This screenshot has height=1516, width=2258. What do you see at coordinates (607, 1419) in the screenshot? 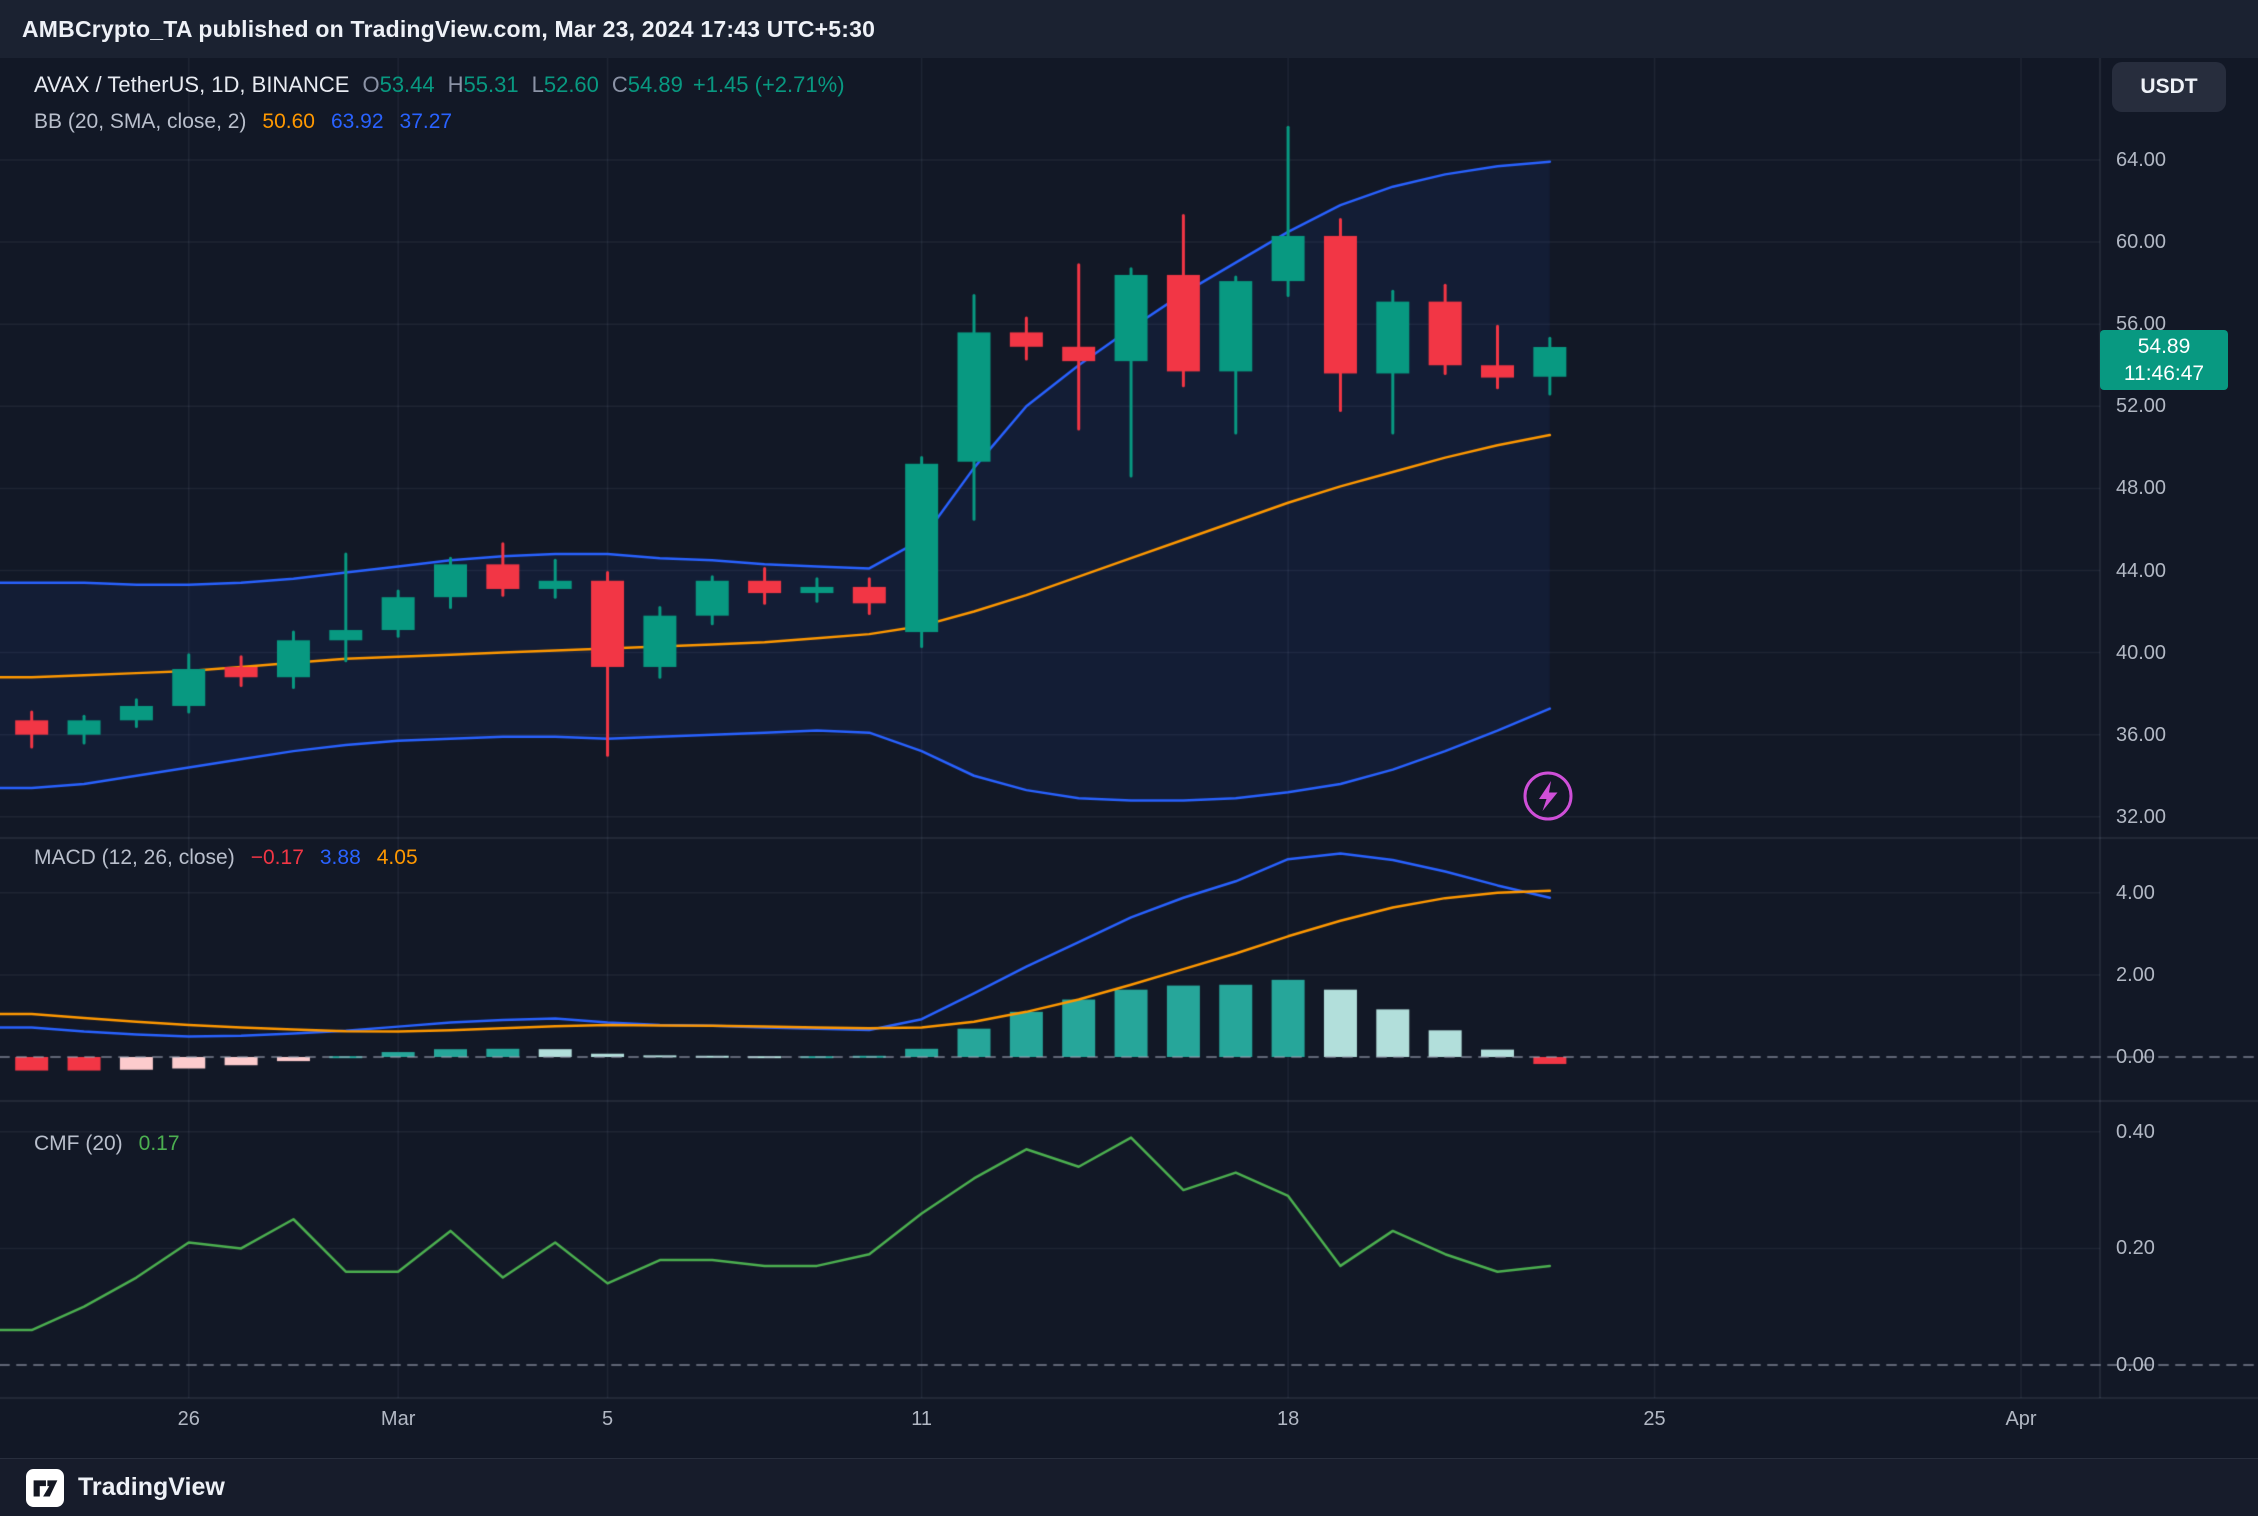
I see `time-axis-label: 5` at bounding box center [607, 1419].